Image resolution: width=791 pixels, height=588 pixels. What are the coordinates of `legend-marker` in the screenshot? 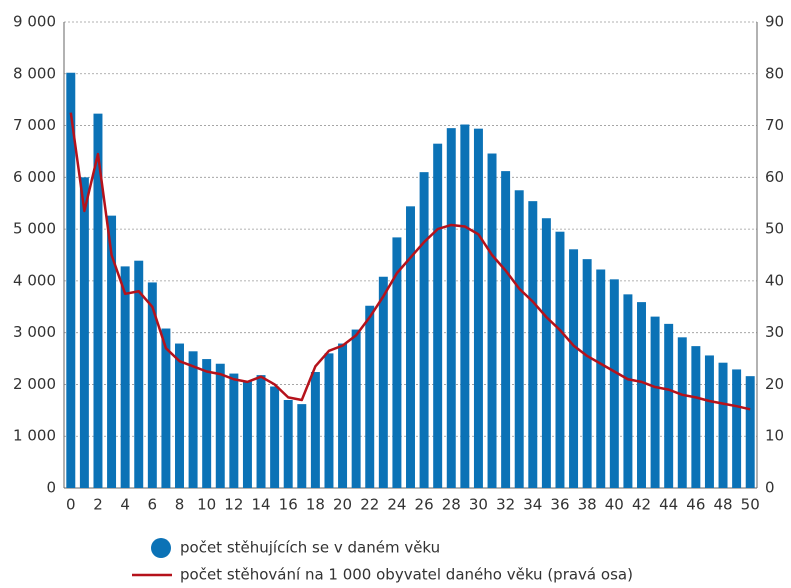 It's located at (161, 548).